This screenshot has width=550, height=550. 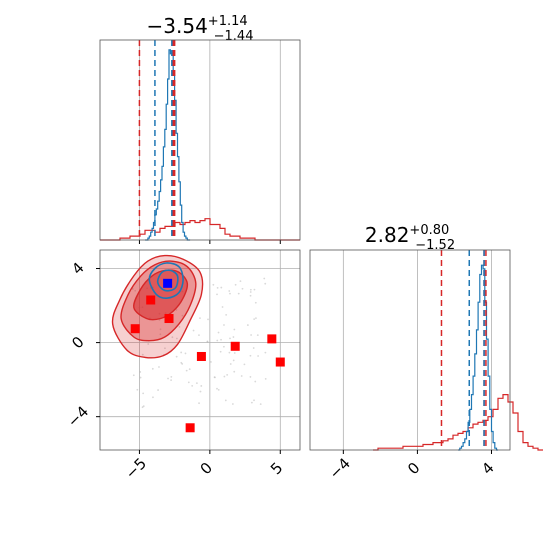 What do you see at coordinates (77, 268) in the screenshot?
I see `contour-y-tick-label: 4` at bounding box center [77, 268].